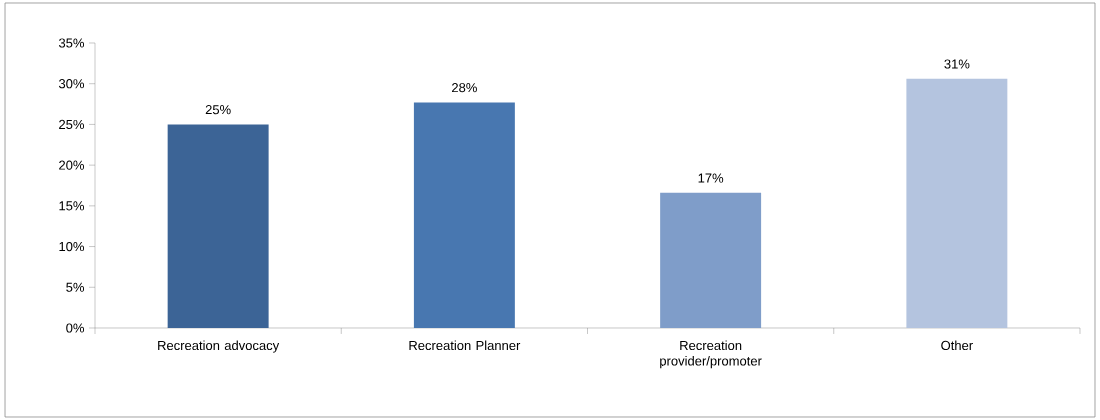 This screenshot has width=1100, height=420. I want to click on data-label: 25%, so click(218, 110).